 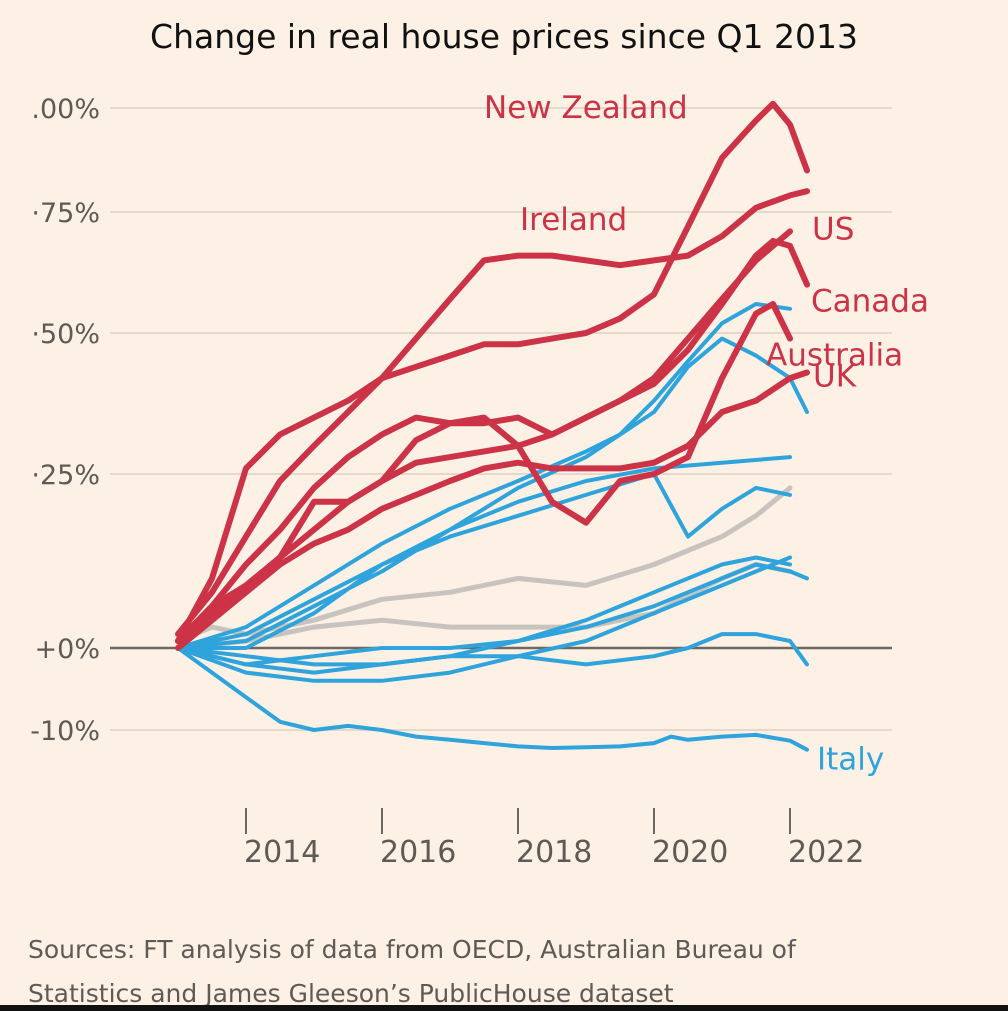 I want to click on x-tick-label: 2014, so click(x=282, y=852).